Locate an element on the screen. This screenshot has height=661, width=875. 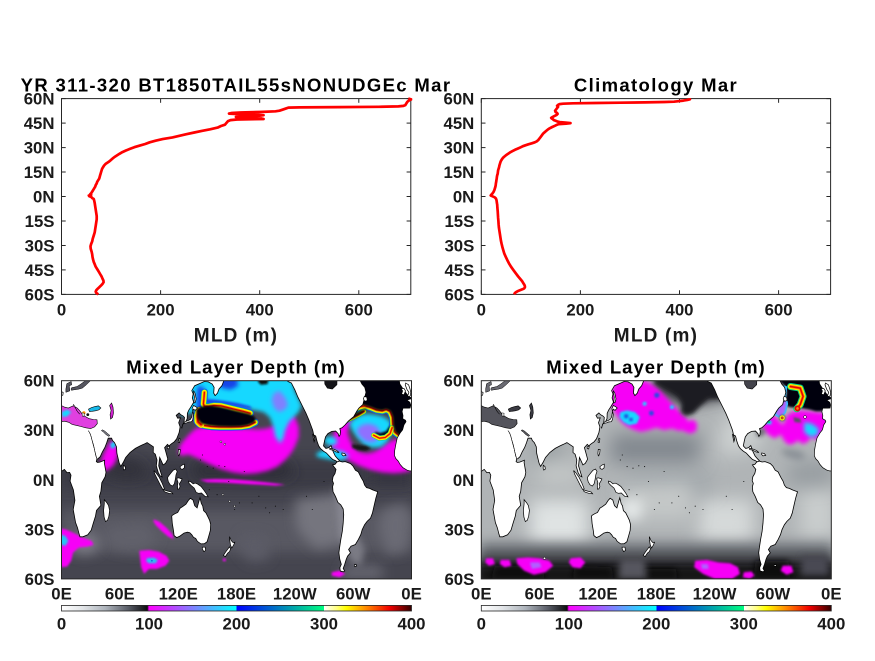
svg-text:YR 311-320 BT1850TAIL55sNONUDG: YR 311-320 BT1850TAIL55sNONUDGEc Mar is located at coordinates (236, 85).